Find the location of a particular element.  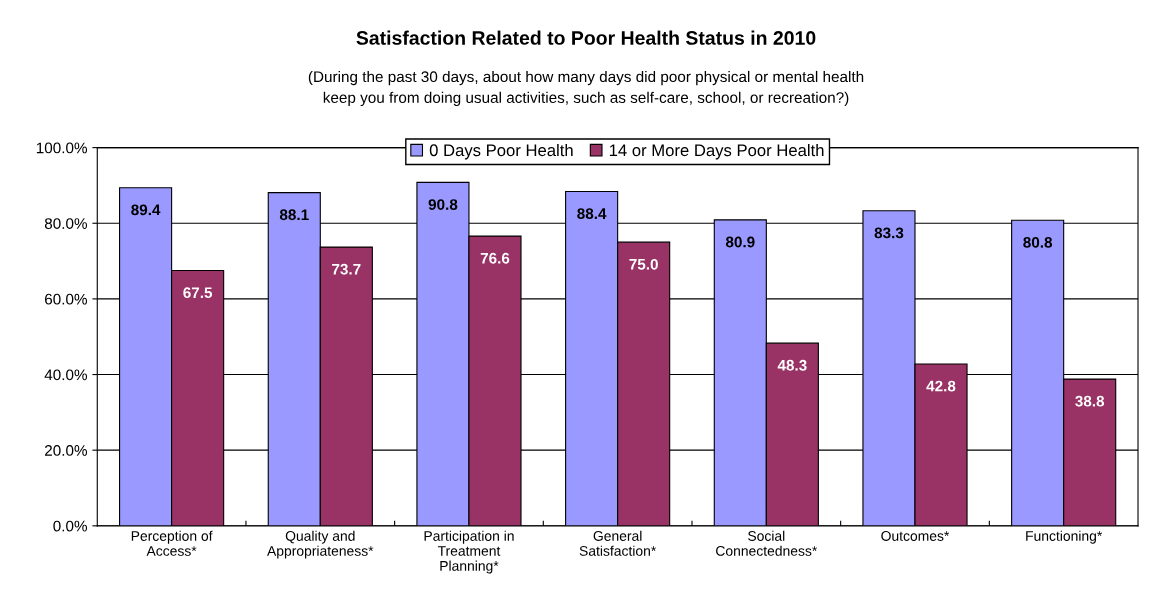

legend-label: 14 or More Days Poor Health is located at coordinates (716, 151).